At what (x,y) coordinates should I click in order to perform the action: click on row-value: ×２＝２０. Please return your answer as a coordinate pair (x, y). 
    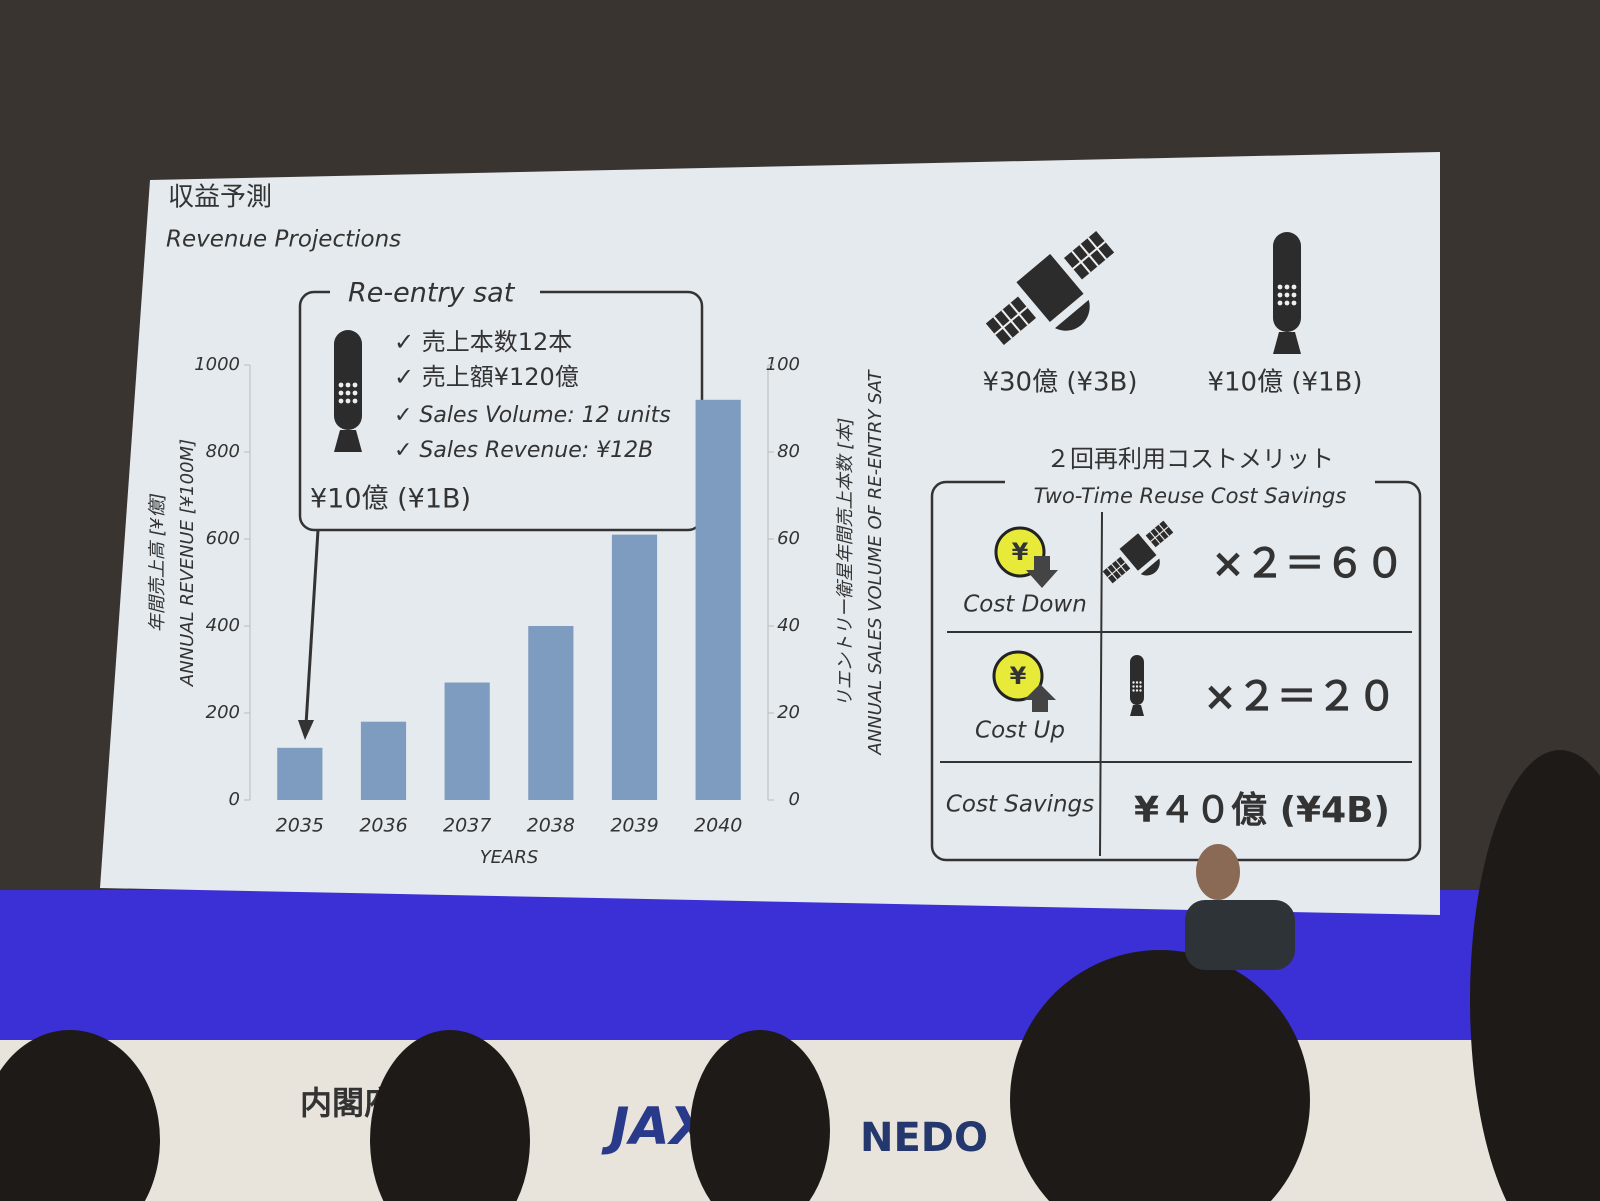
    Looking at the image, I should click on (1300, 697).